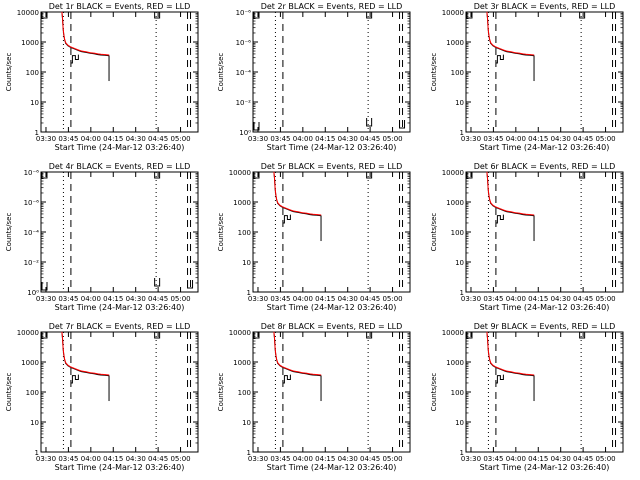 This screenshot has width=640, height=480. What do you see at coordinates (120, 326) in the screenshot?
I see `plot-title: Det 7r BLACK = Events, RED = LLD` at bounding box center [120, 326].